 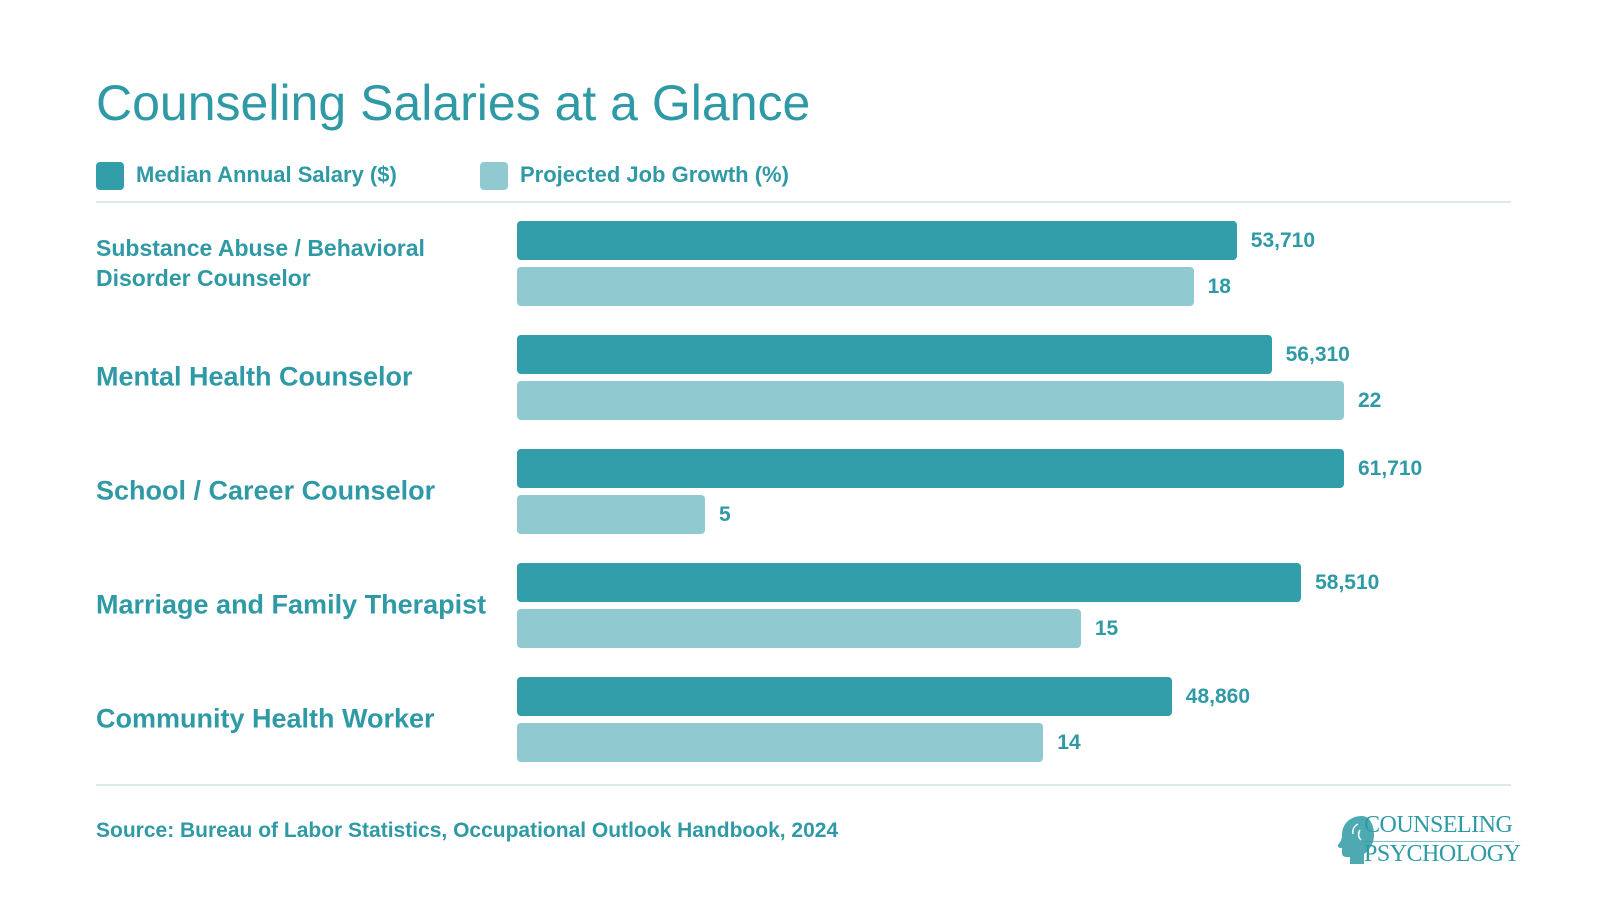 What do you see at coordinates (799, 628) in the screenshot?
I see `growth-bar-marriage-family` at bounding box center [799, 628].